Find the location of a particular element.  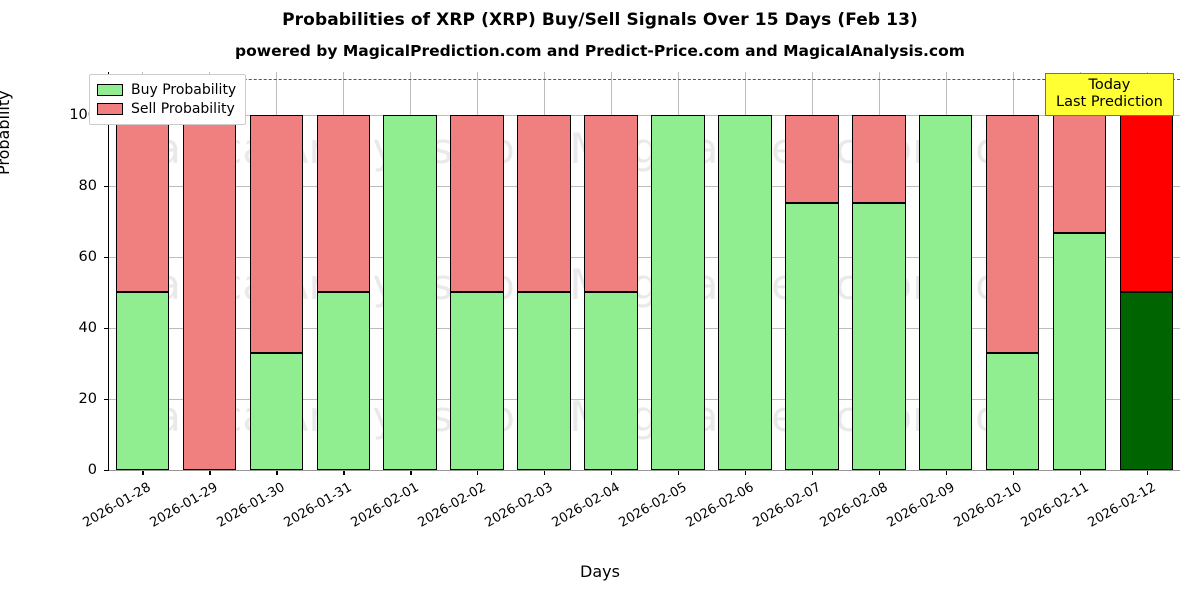

today-annotation: Today Last Prediction is located at coordinates (1109, 95).